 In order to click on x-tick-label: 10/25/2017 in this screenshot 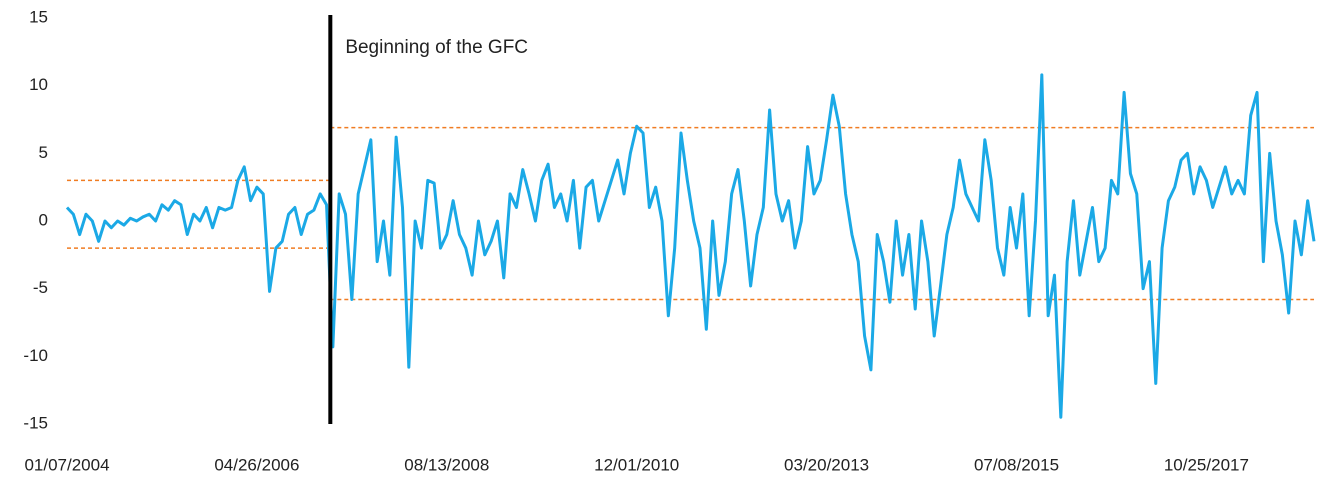, I will do `click(1206, 464)`.